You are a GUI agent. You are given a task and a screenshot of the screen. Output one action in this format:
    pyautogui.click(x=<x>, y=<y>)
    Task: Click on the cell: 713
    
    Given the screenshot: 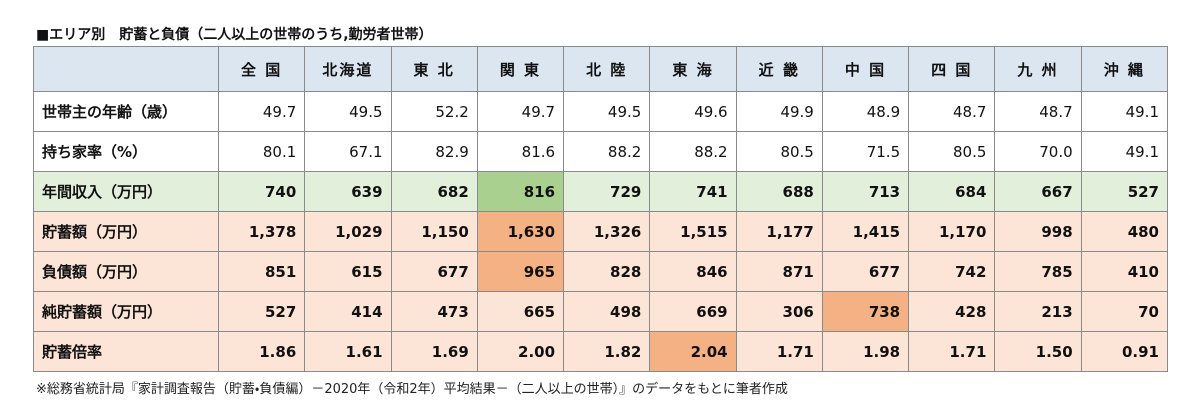 What is the action you would take?
    pyautogui.click(x=865, y=191)
    